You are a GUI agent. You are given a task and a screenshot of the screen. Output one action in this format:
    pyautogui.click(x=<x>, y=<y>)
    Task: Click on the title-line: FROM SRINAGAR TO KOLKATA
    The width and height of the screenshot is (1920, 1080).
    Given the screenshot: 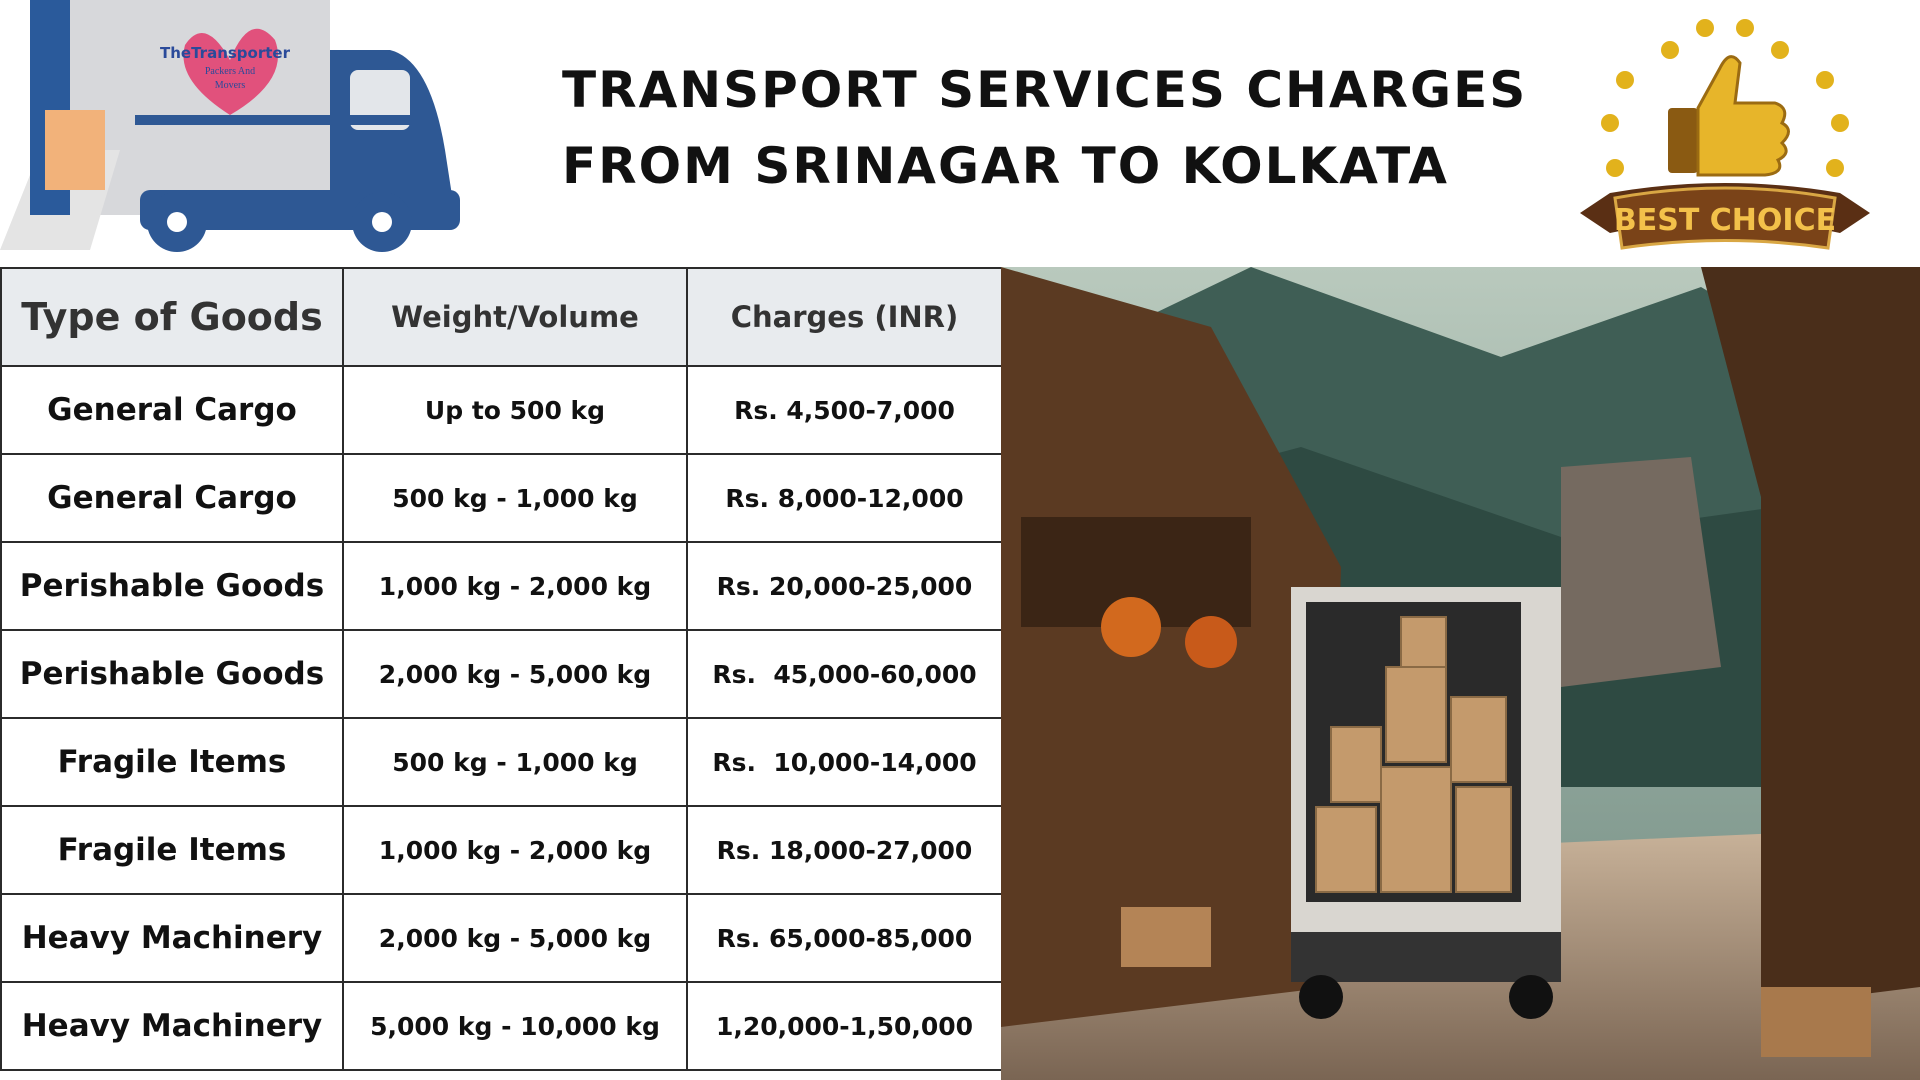 What is the action you would take?
    pyautogui.click(x=1005, y=166)
    